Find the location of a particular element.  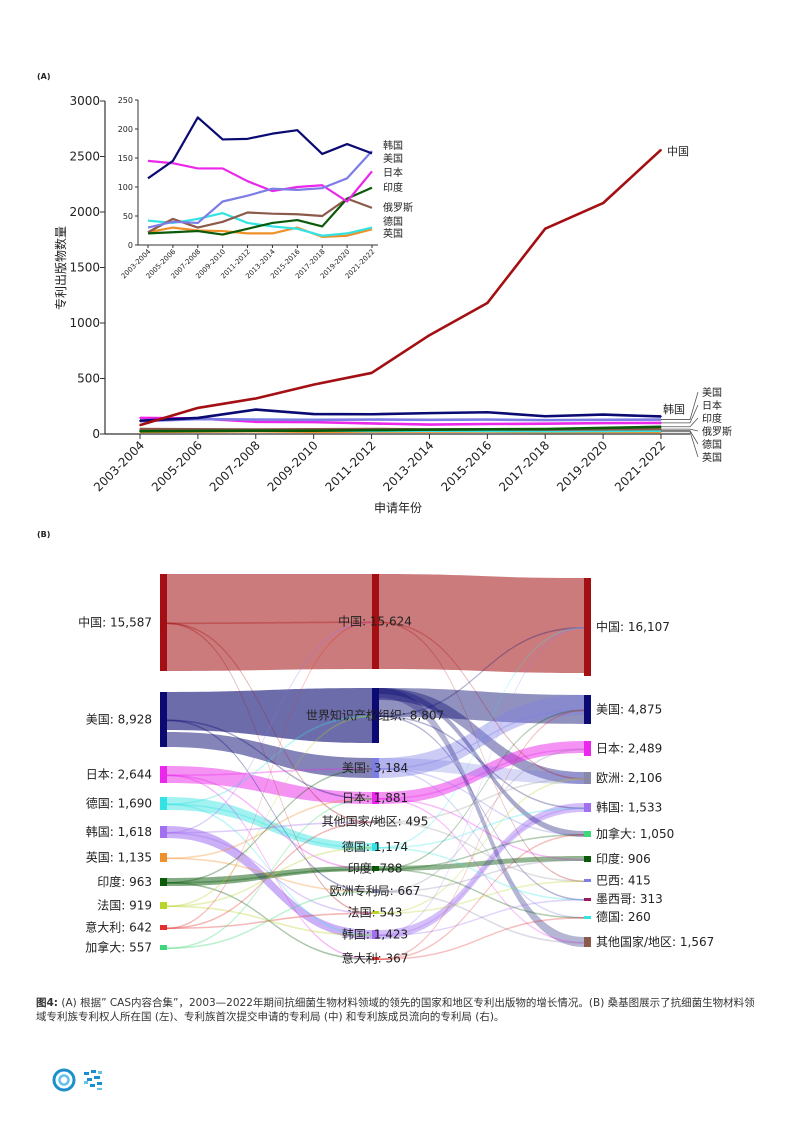

x-tick-label: 2005-2006 is located at coordinates (177, 466).